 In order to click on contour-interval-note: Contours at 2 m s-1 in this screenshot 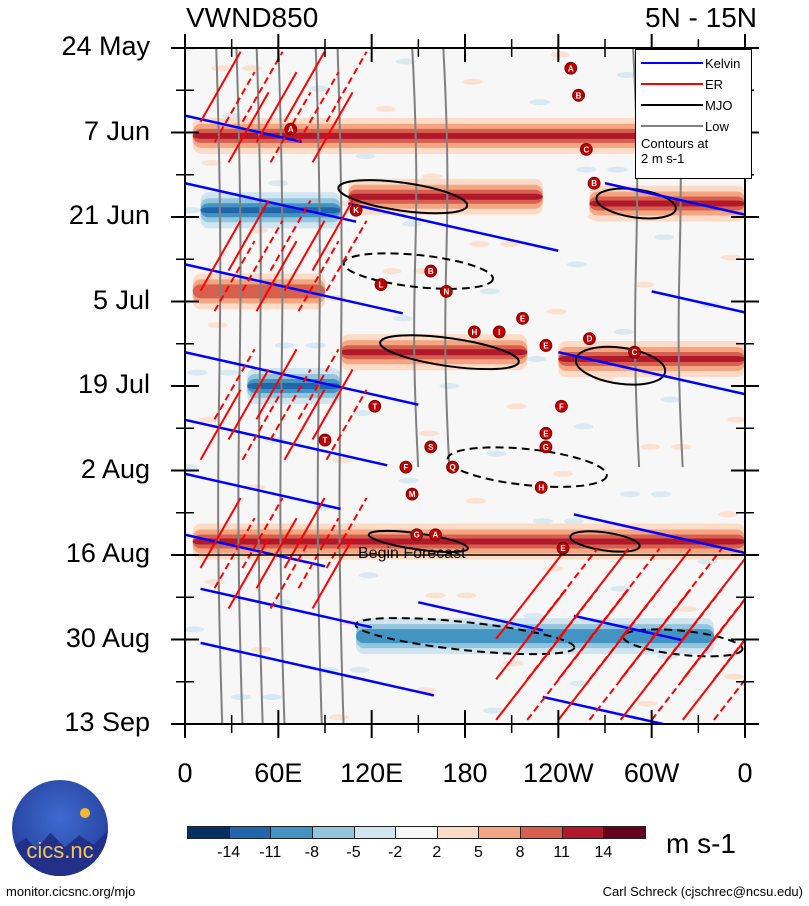, I will do `click(674, 151)`.